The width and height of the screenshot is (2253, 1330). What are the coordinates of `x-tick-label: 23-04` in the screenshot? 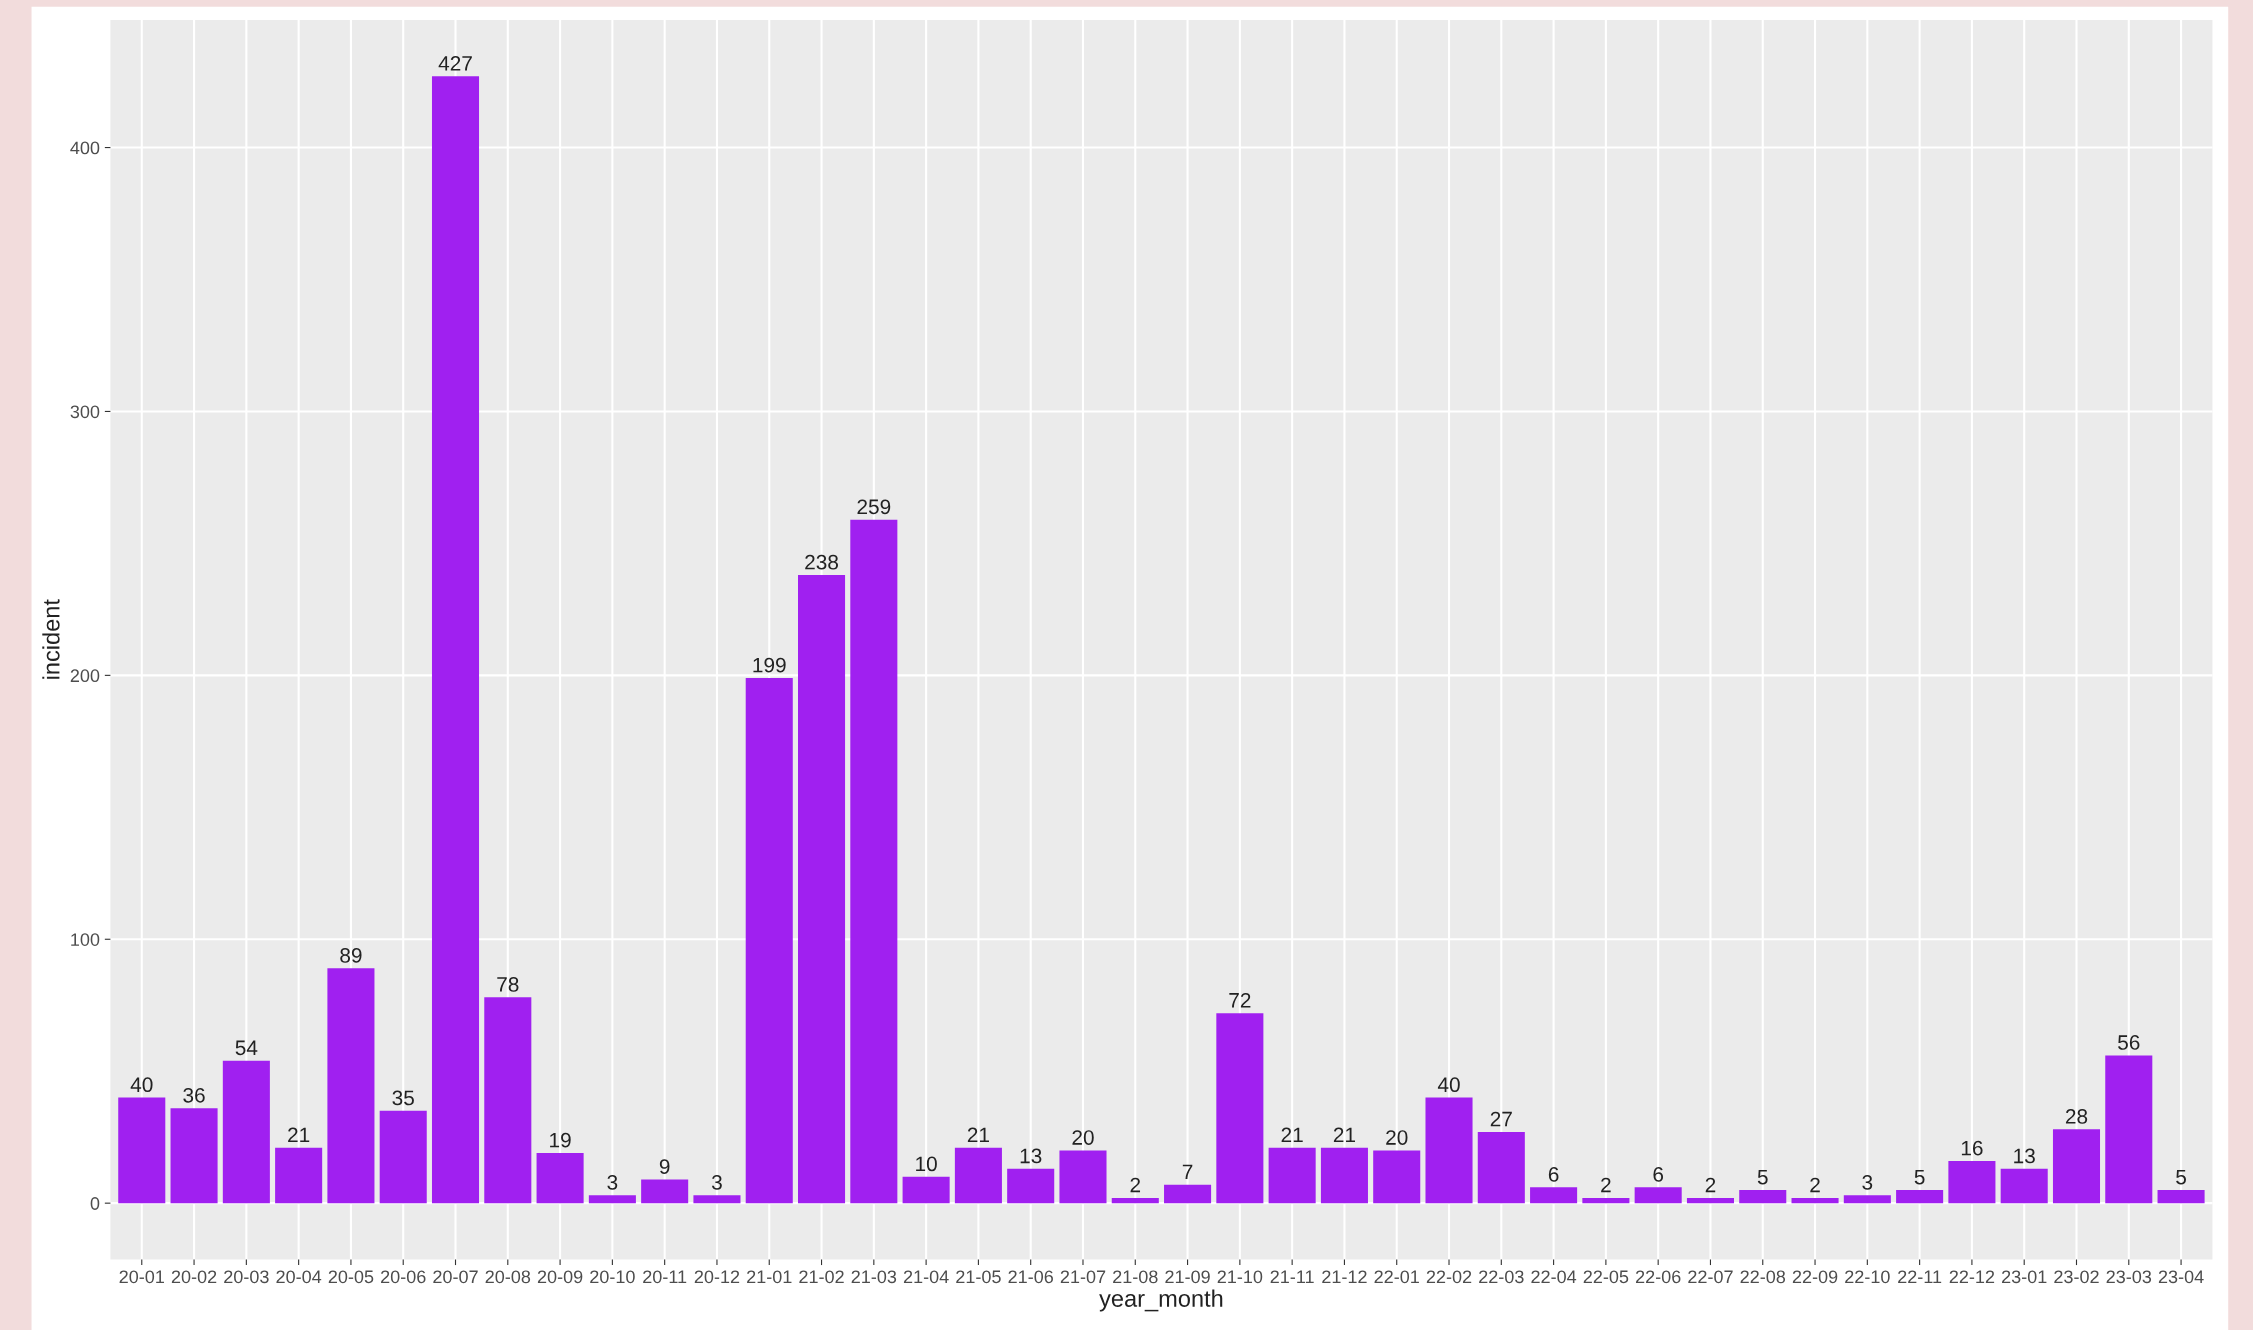 It's located at (2181, 1277).